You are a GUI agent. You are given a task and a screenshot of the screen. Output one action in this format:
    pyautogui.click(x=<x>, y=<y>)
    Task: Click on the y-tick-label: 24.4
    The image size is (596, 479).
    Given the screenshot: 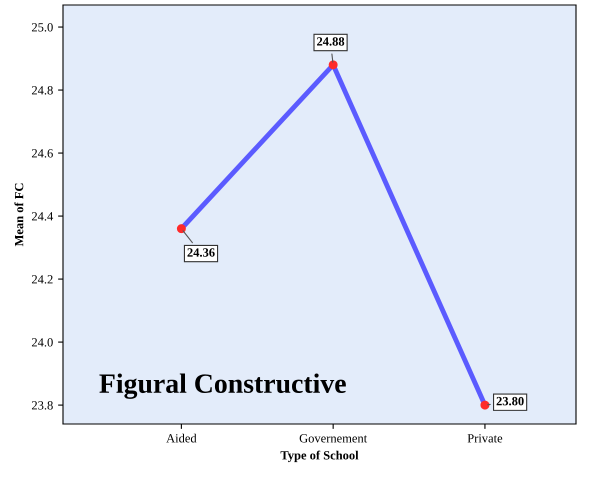 What is the action you would take?
    pyautogui.click(x=43, y=216)
    